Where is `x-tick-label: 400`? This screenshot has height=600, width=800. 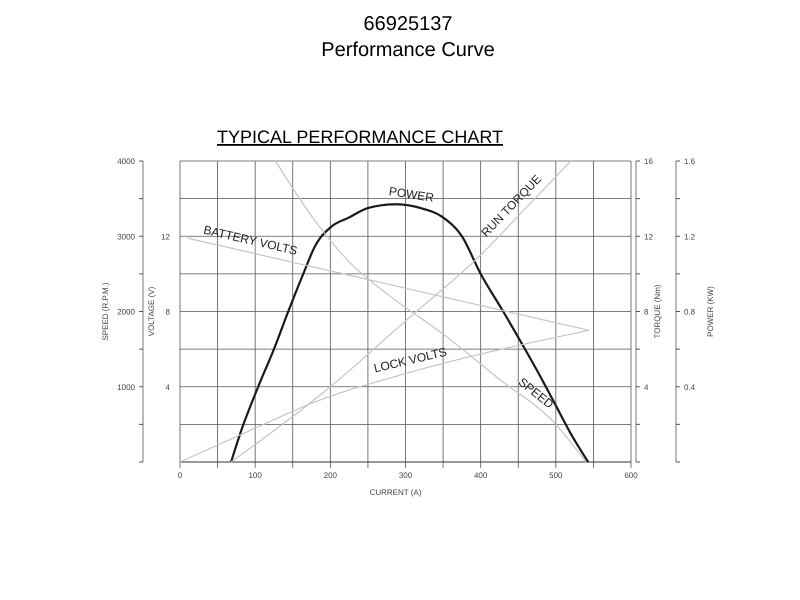 x-tick-label: 400 is located at coordinates (481, 475).